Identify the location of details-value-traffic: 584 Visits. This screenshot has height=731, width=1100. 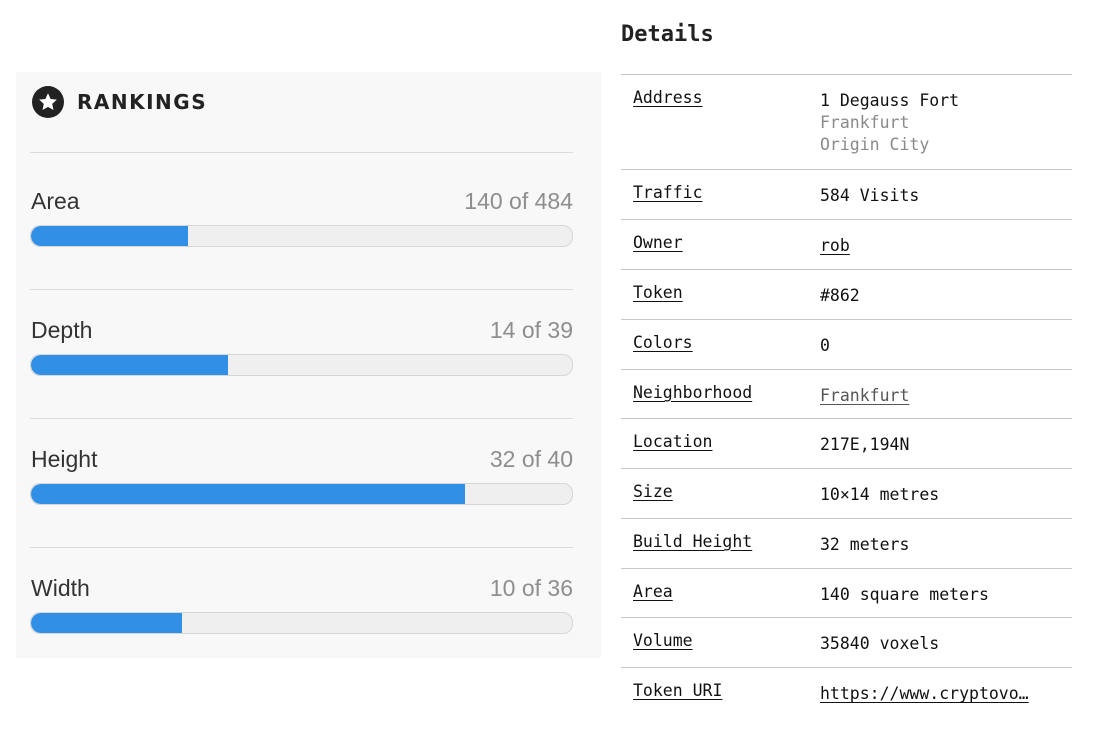
(870, 195).